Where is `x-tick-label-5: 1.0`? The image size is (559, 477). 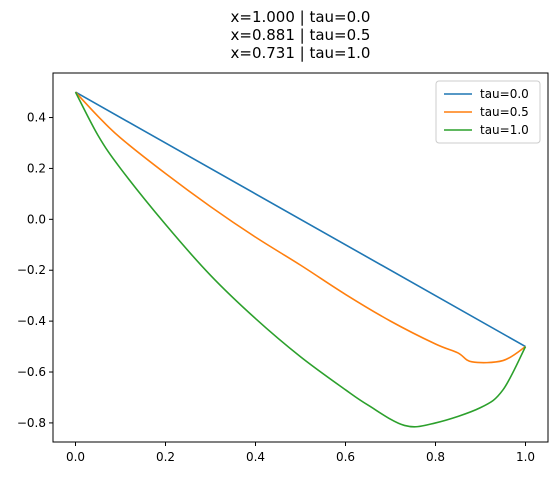
x-tick-label-5: 1.0 is located at coordinates (525, 457).